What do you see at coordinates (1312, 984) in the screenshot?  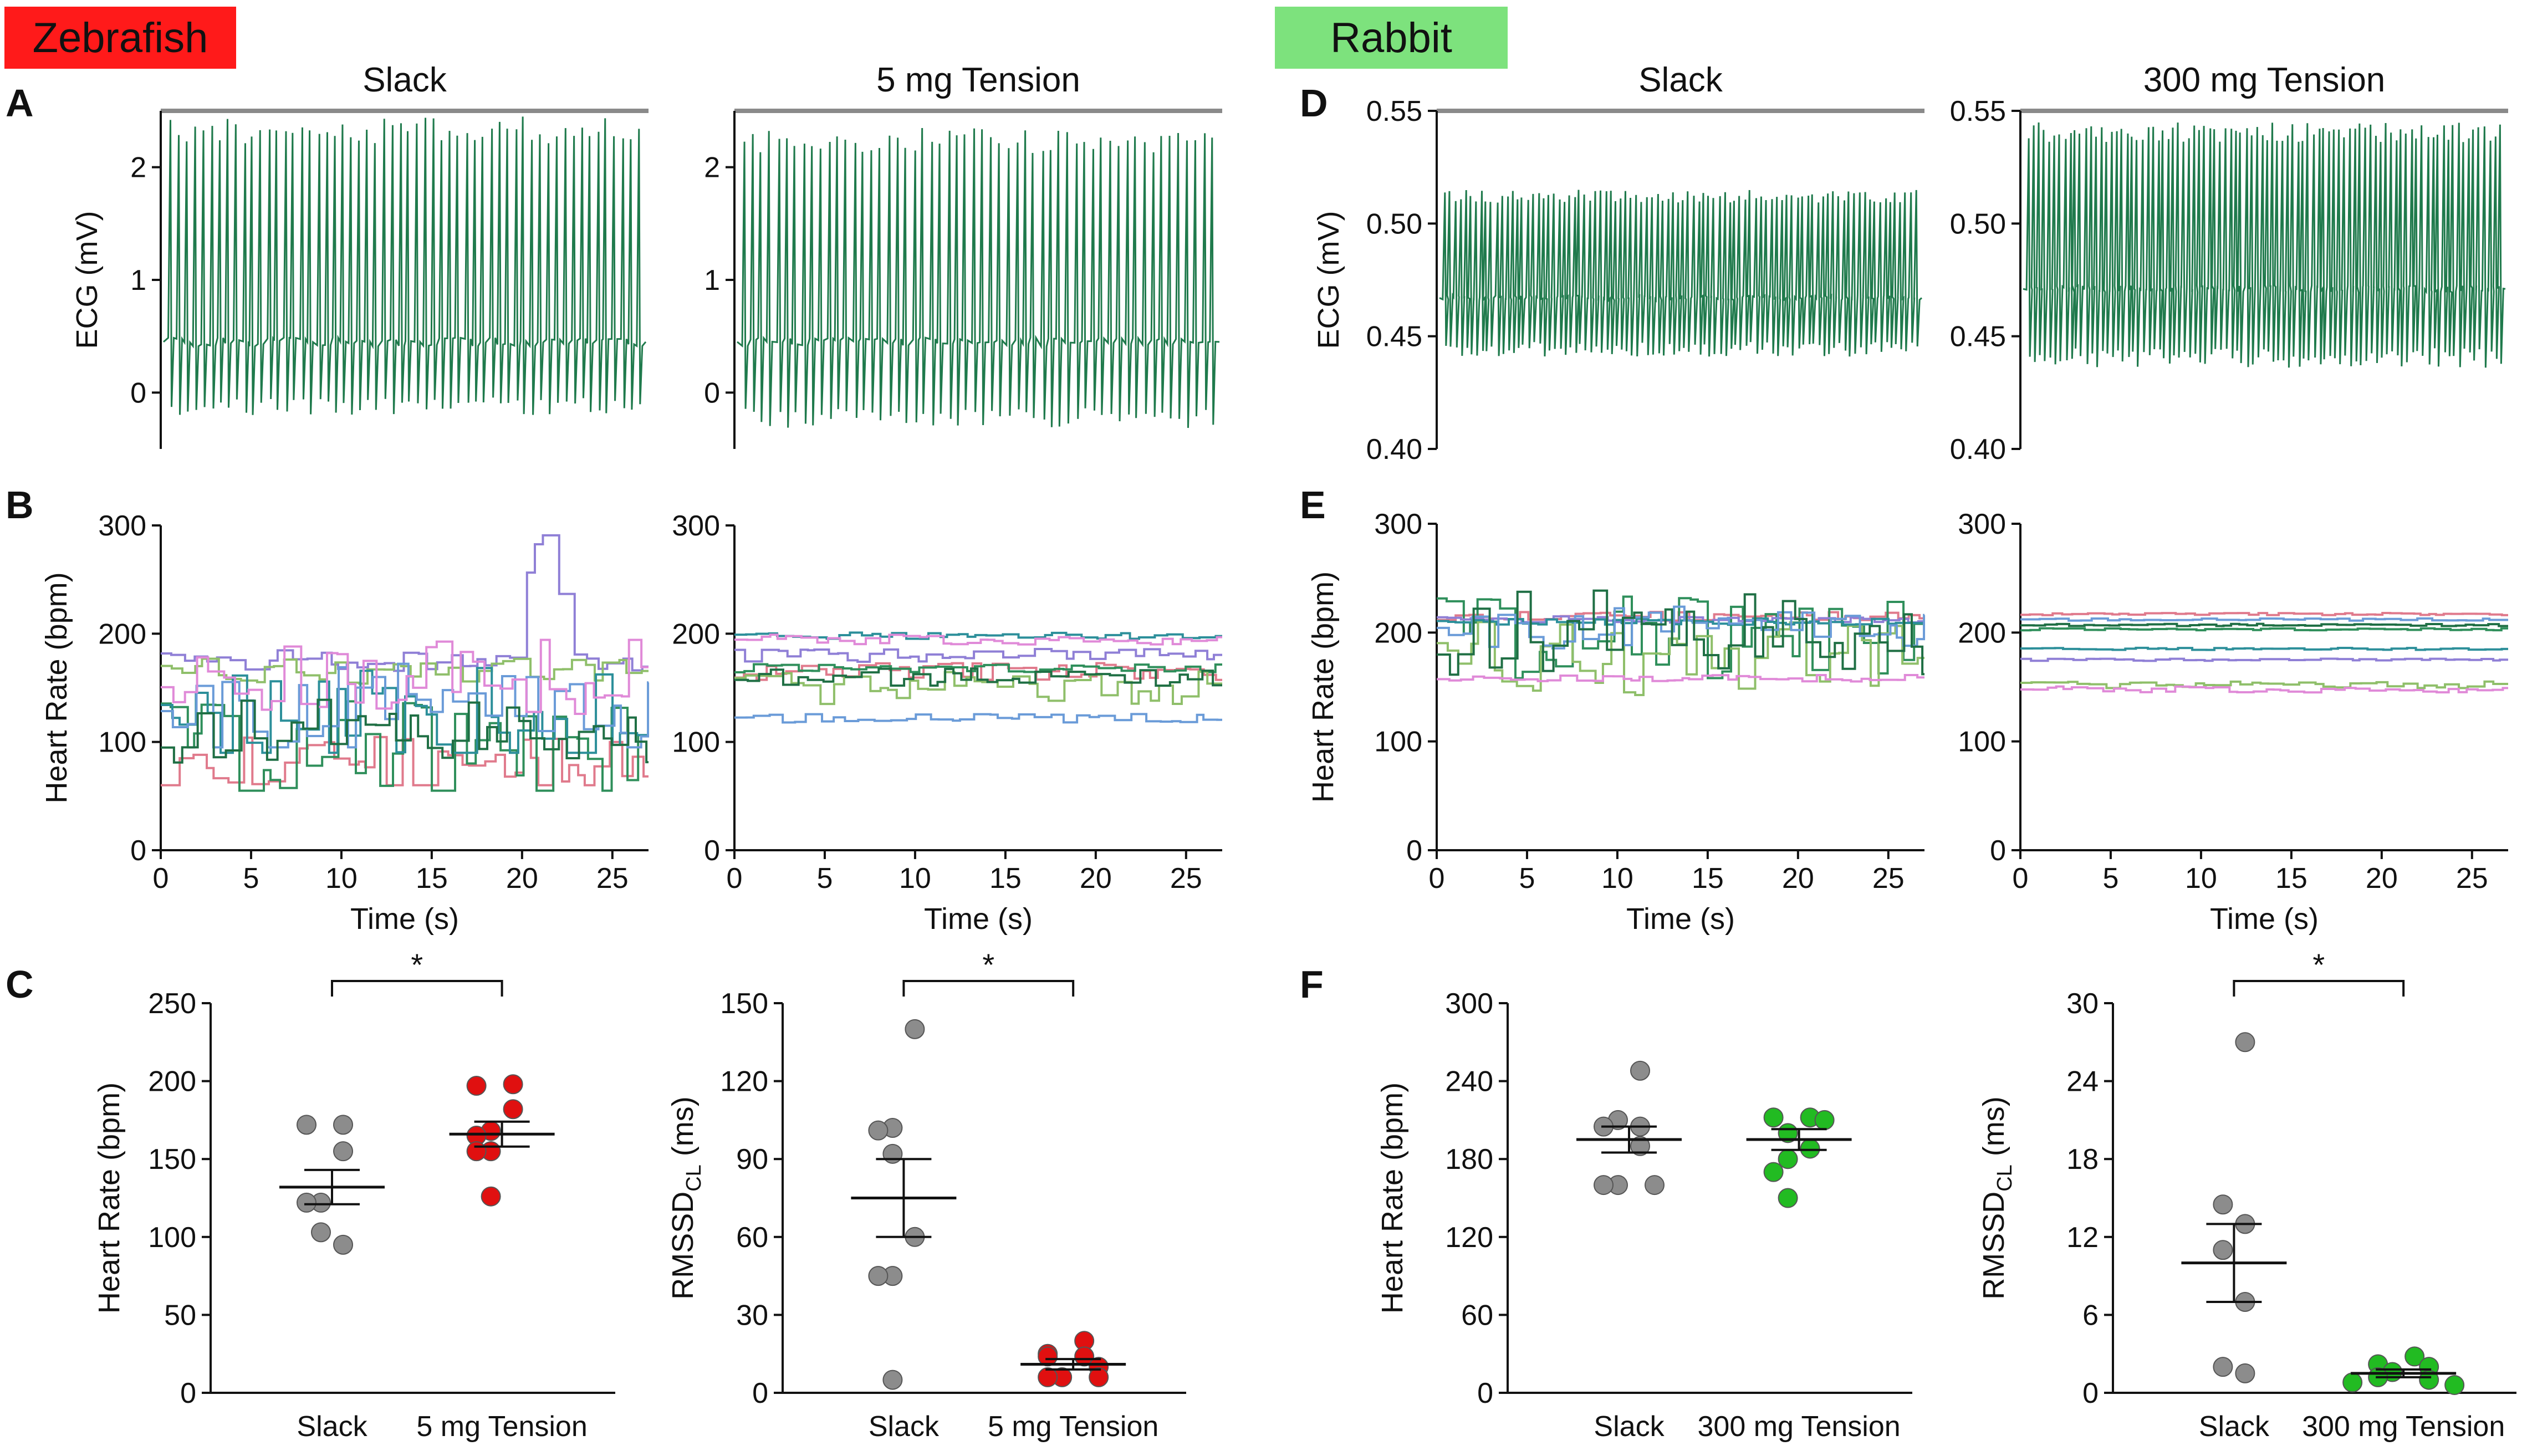 I see `panel-letter-F: F` at bounding box center [1312, 984].